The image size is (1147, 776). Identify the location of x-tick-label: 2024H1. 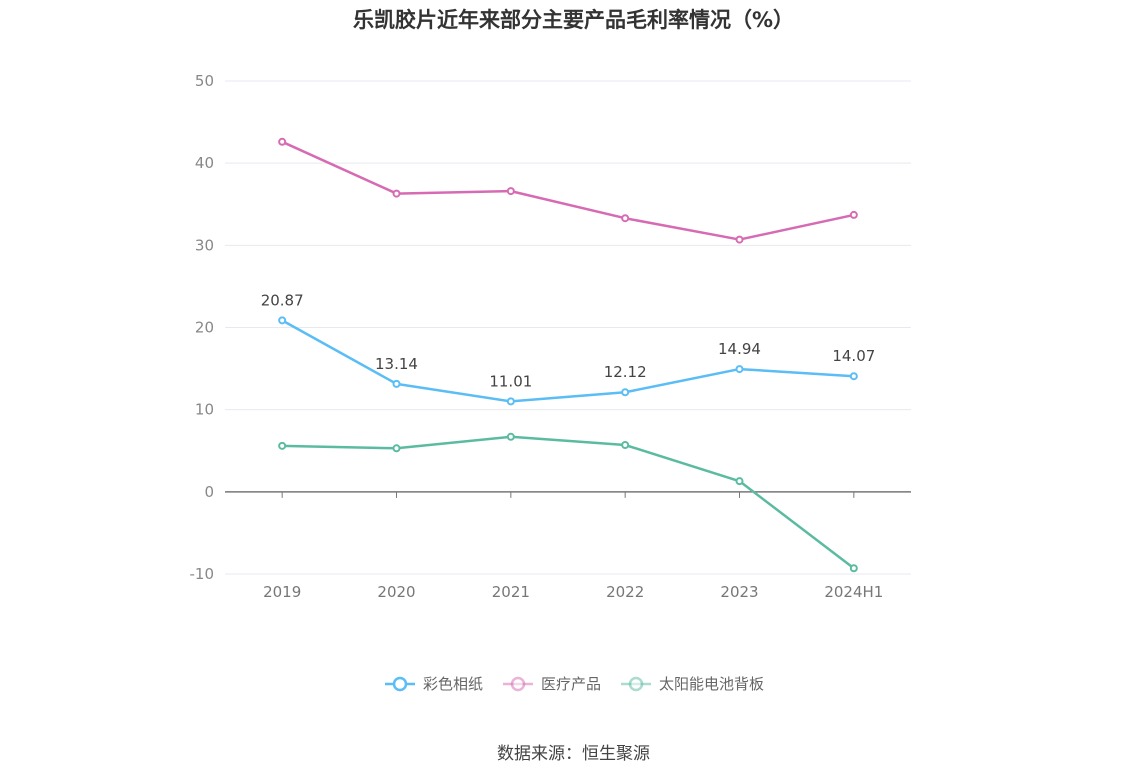
(853, 592).